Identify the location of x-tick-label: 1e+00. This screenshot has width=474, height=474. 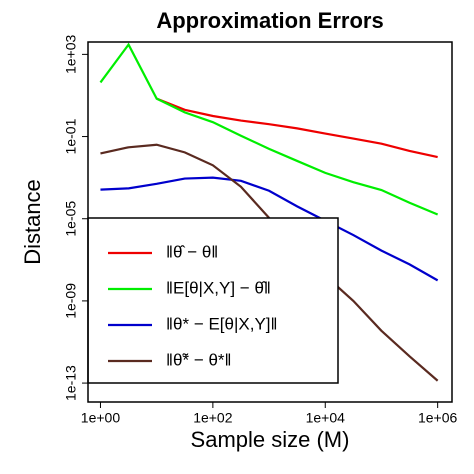
(101, 418).